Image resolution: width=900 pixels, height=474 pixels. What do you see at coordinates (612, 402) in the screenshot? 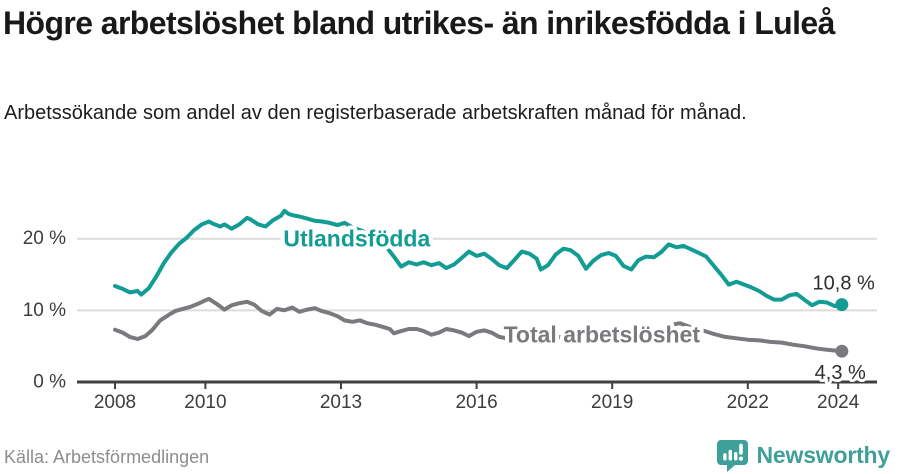
I see `x-tick-label: 2019` at bounding box center [612, 402].